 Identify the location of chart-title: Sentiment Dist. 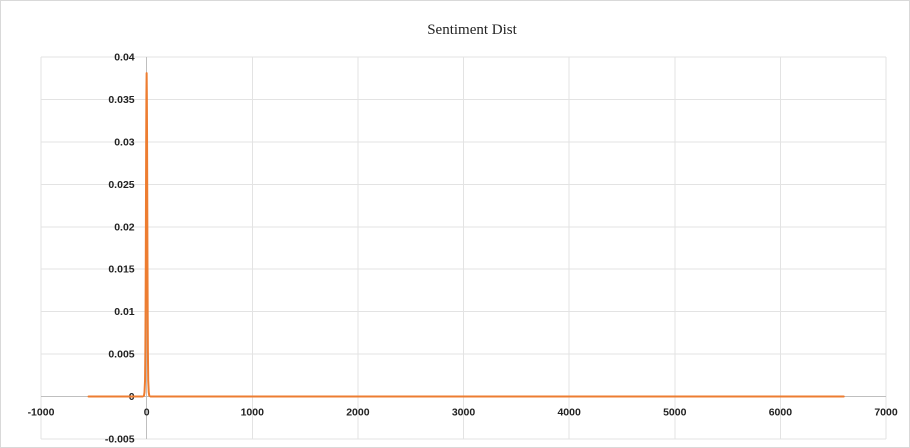
(472, 30).